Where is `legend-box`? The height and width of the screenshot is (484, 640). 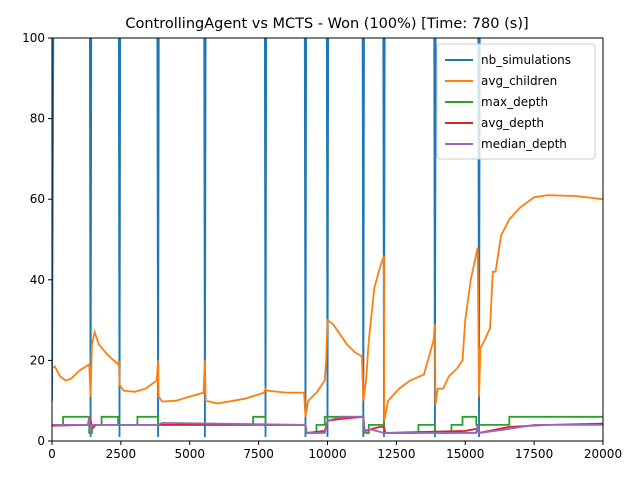 legend-box is located at coordinates (516, 101).